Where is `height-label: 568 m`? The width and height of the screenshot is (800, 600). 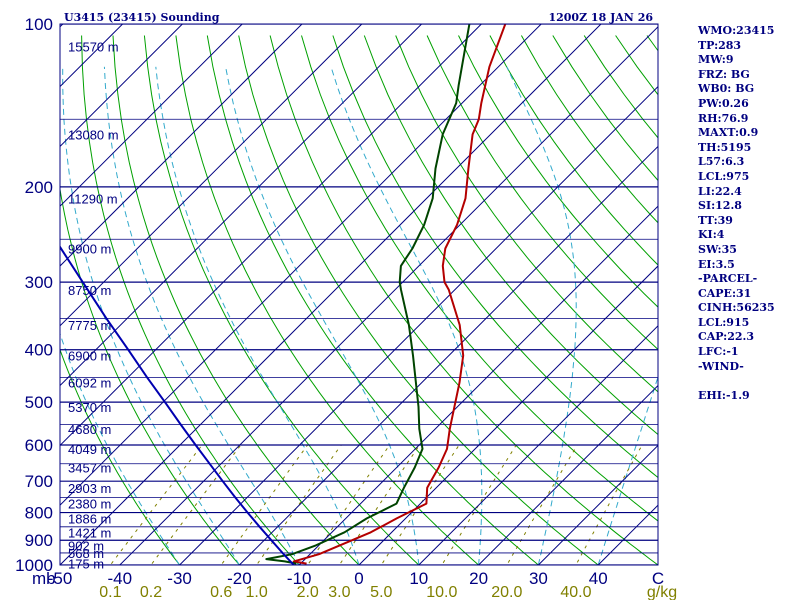
height-label: 568 m is located at coordinates (86, 553).